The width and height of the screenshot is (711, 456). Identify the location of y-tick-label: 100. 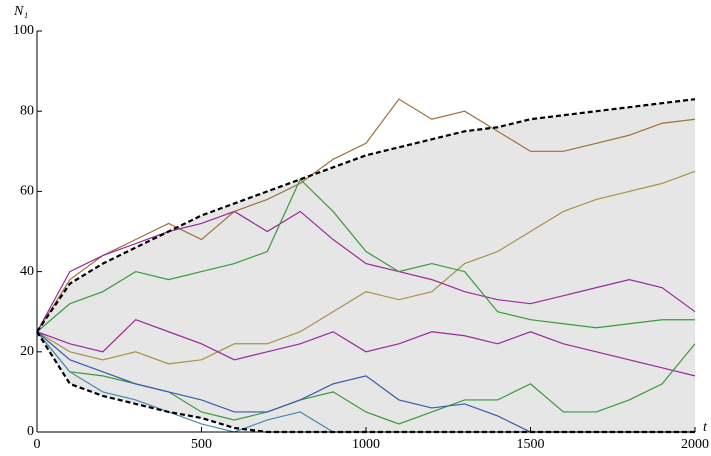
(23, 30).